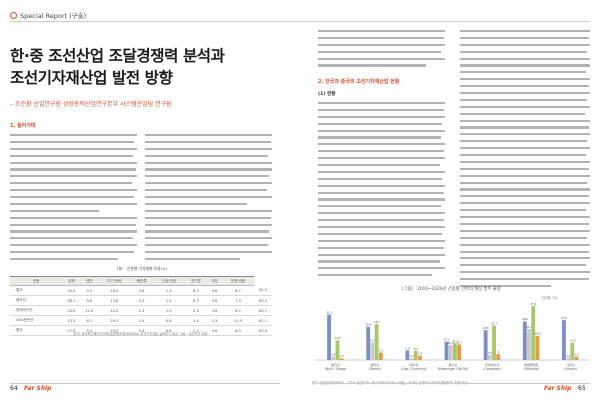 The height and width of the screenshot is (400, 600). Describe the element at coordinates (53, 16) in the screenshot. I see `header-section-label: Special Report (구술)` at that location.